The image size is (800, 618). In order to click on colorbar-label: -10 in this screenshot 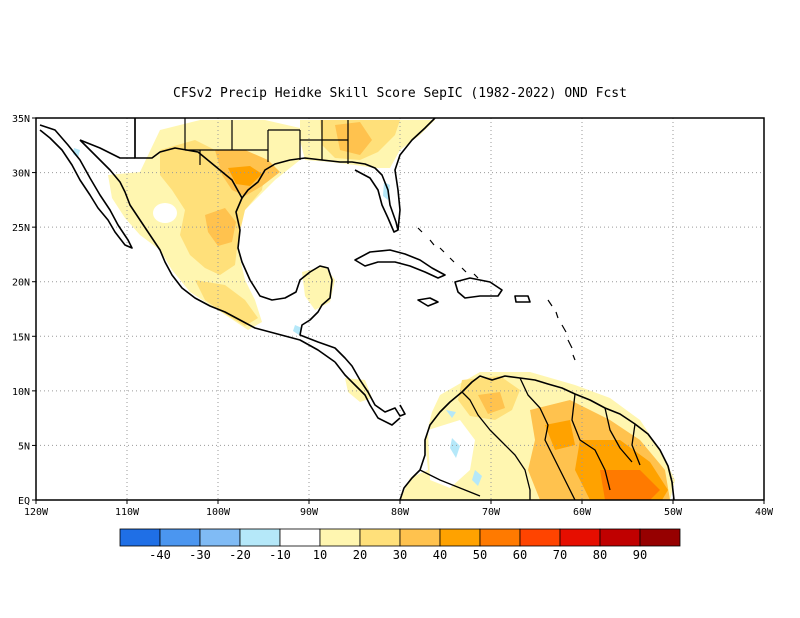, I will do `click(280, 555)`.